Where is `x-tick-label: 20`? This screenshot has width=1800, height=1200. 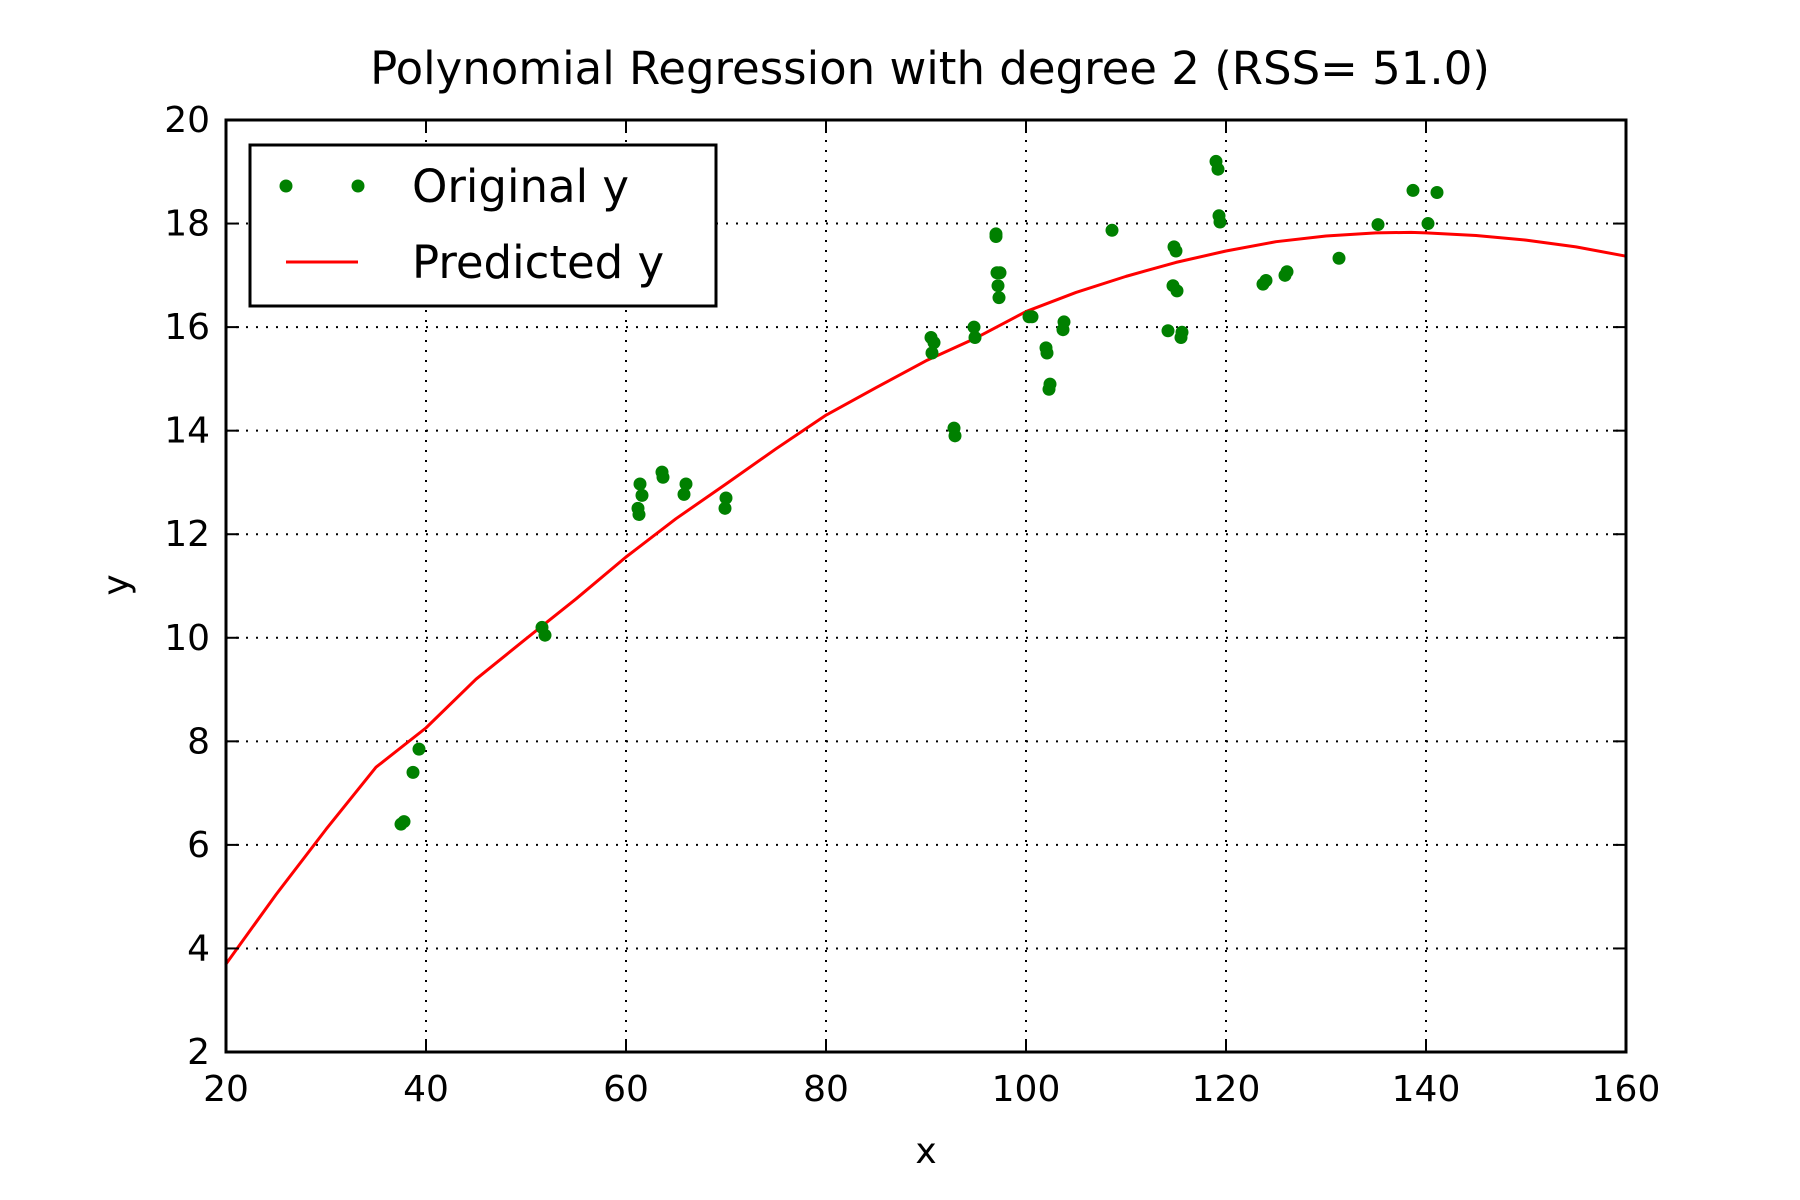 x-tick-label: 20 is located at coordinates (226, 1089).